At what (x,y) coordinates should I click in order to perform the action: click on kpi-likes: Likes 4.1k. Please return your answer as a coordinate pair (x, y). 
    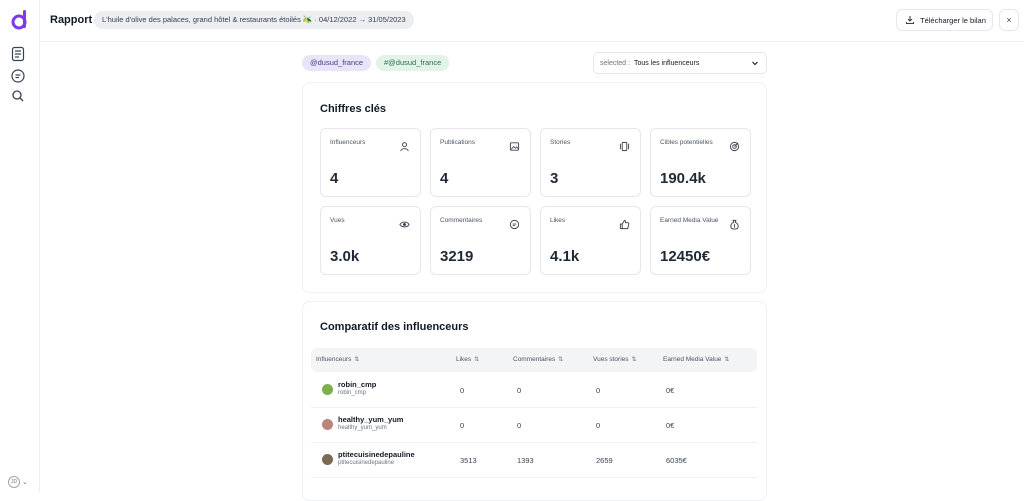
    Looking at the image, I should click on (590, 240).